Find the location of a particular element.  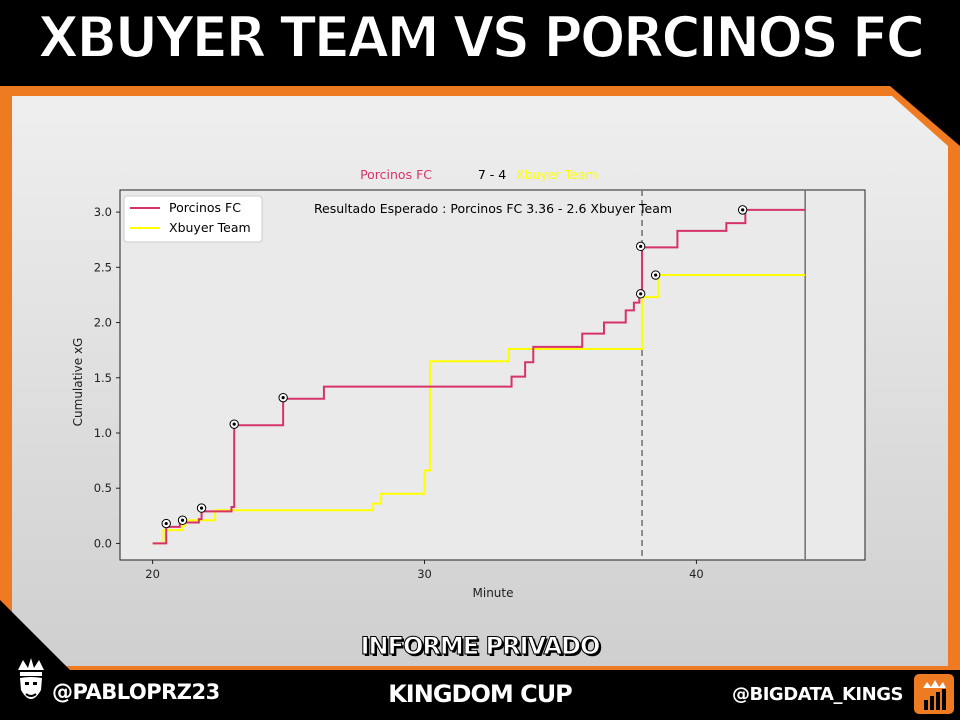

bigdata-kings-logo-icon is located at coordinates (934, 694).